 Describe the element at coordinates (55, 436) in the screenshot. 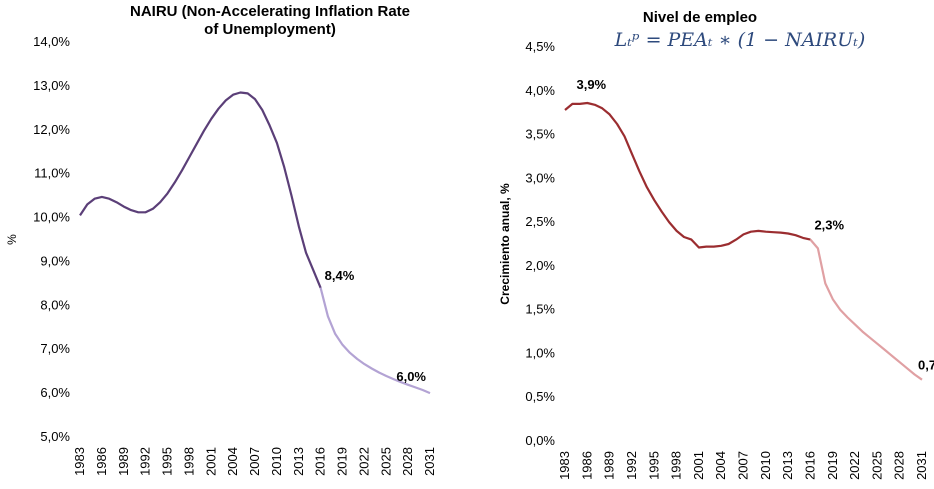

I see `y-tick-label: 5,0%` at that location.